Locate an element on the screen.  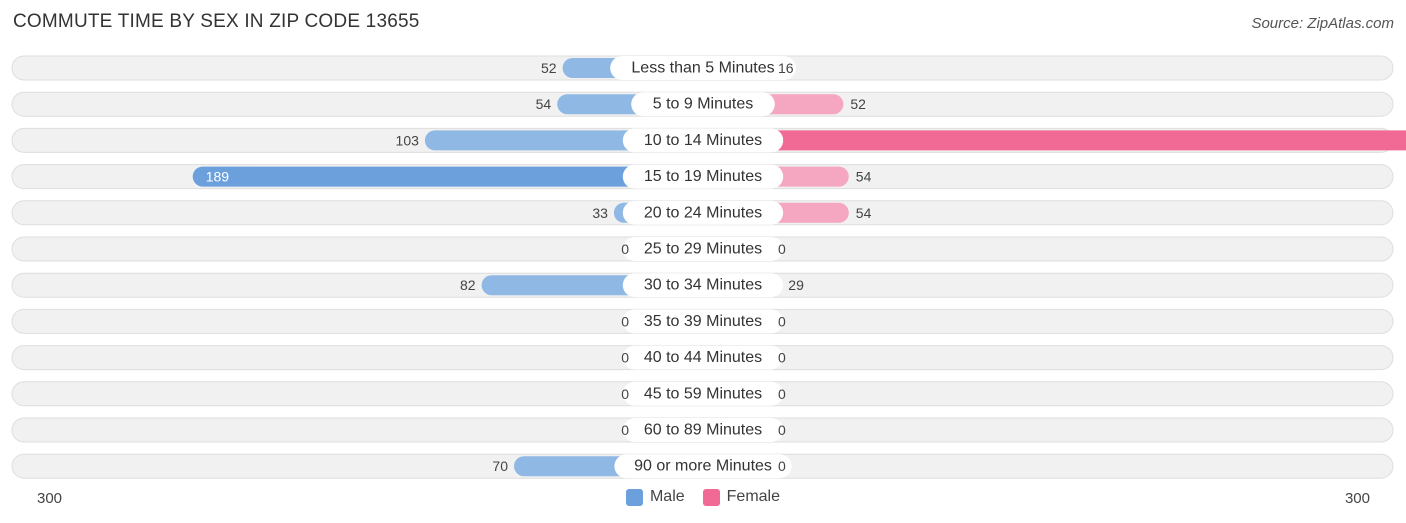
category-label: Less than 5 Minutes is located at coordinates (702, 68).